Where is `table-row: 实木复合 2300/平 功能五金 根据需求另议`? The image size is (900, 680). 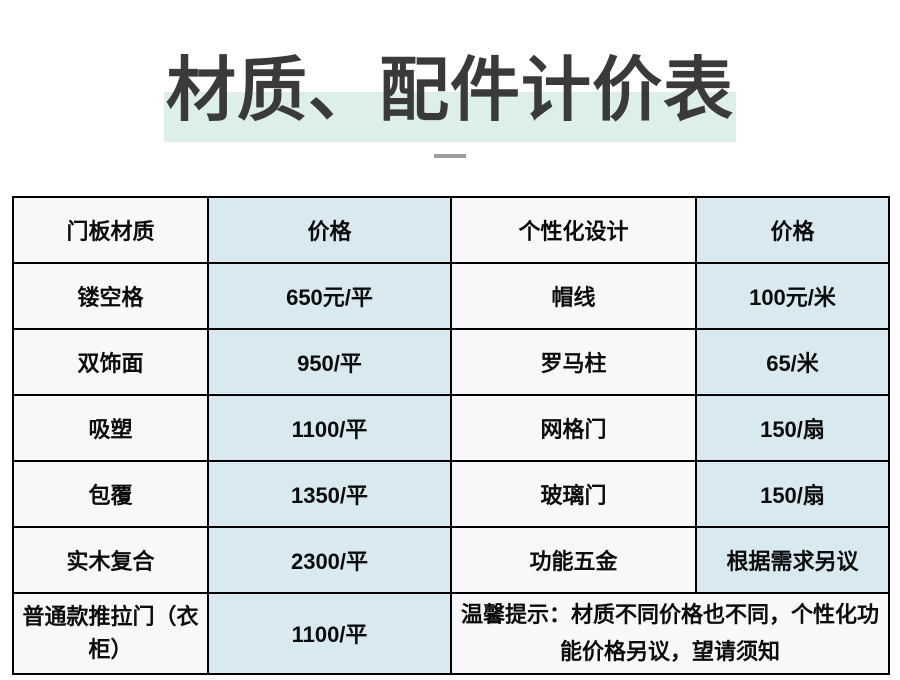
table-row: 实木复合 2300/平 功能五金 根据需求另议 is located at coordinates (451, 560).